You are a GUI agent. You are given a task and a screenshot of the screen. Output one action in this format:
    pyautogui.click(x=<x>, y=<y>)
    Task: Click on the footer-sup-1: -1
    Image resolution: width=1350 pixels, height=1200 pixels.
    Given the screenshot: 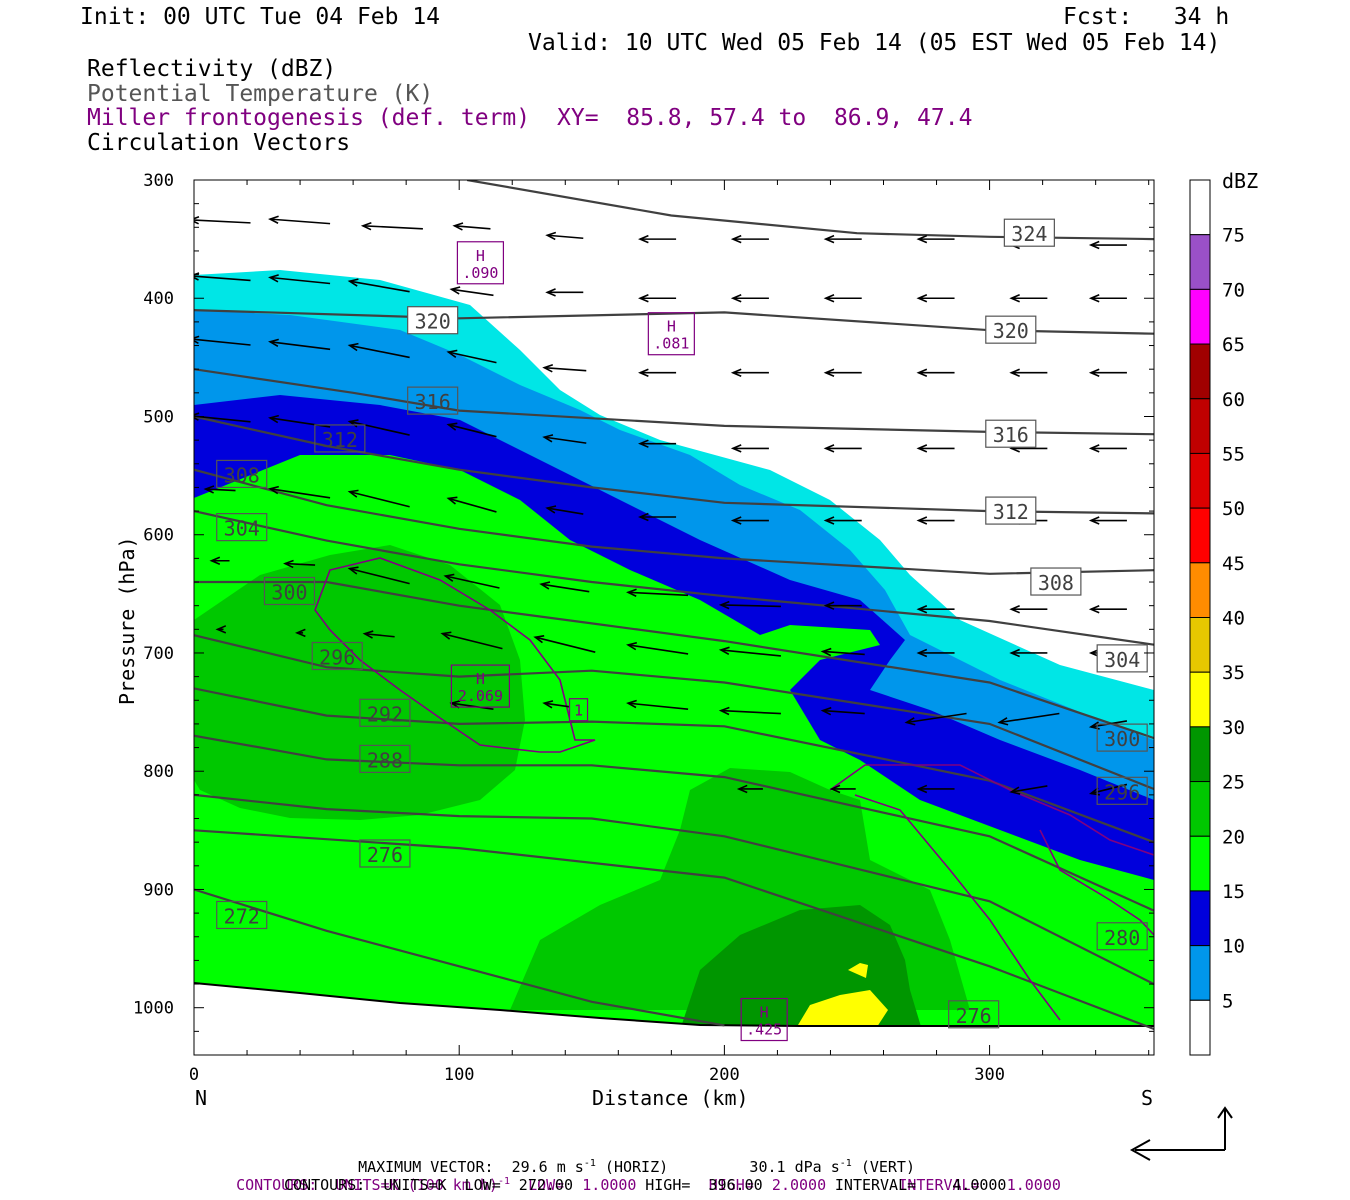 What is the action you would take?
    pyautogui.click(x=589, y=1163)
    